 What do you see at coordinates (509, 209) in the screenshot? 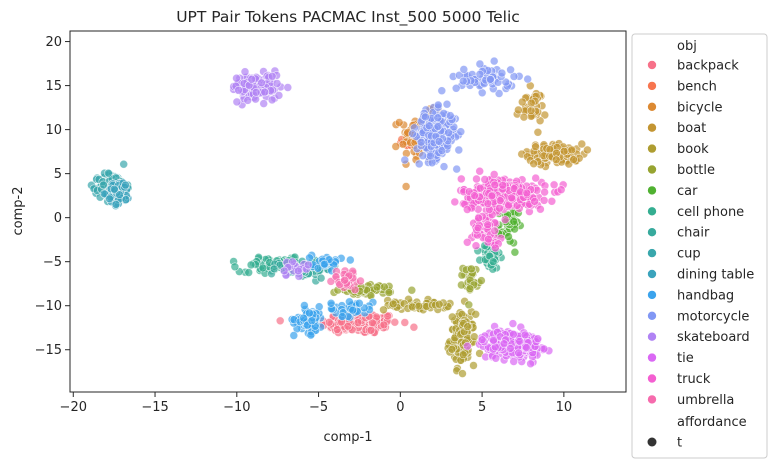
I see `series-truck` at bounding box center [509, 209].